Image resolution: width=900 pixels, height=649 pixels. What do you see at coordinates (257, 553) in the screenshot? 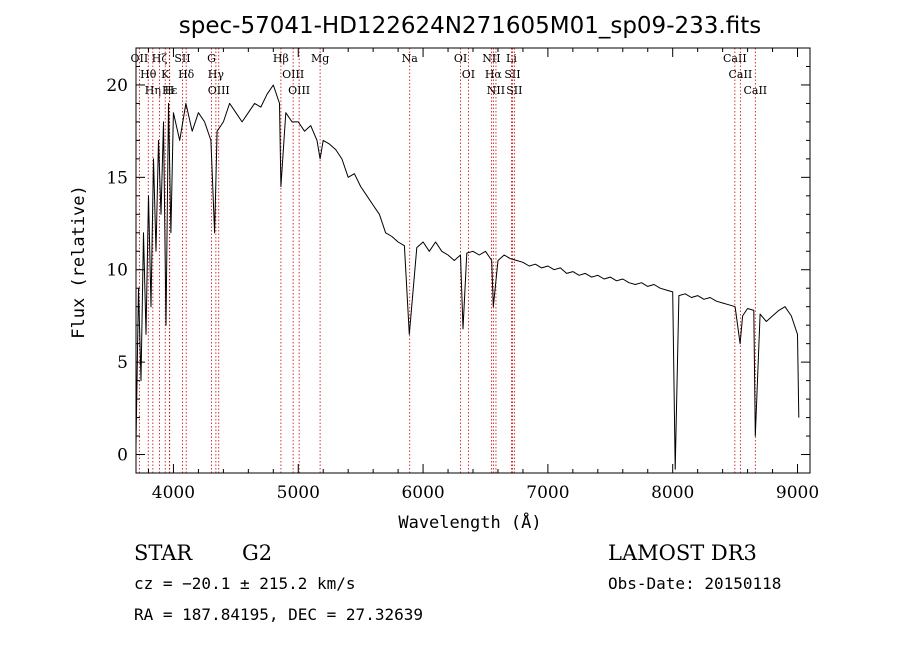
I see `object-subclass: G2` at bounding box center [257, 553].